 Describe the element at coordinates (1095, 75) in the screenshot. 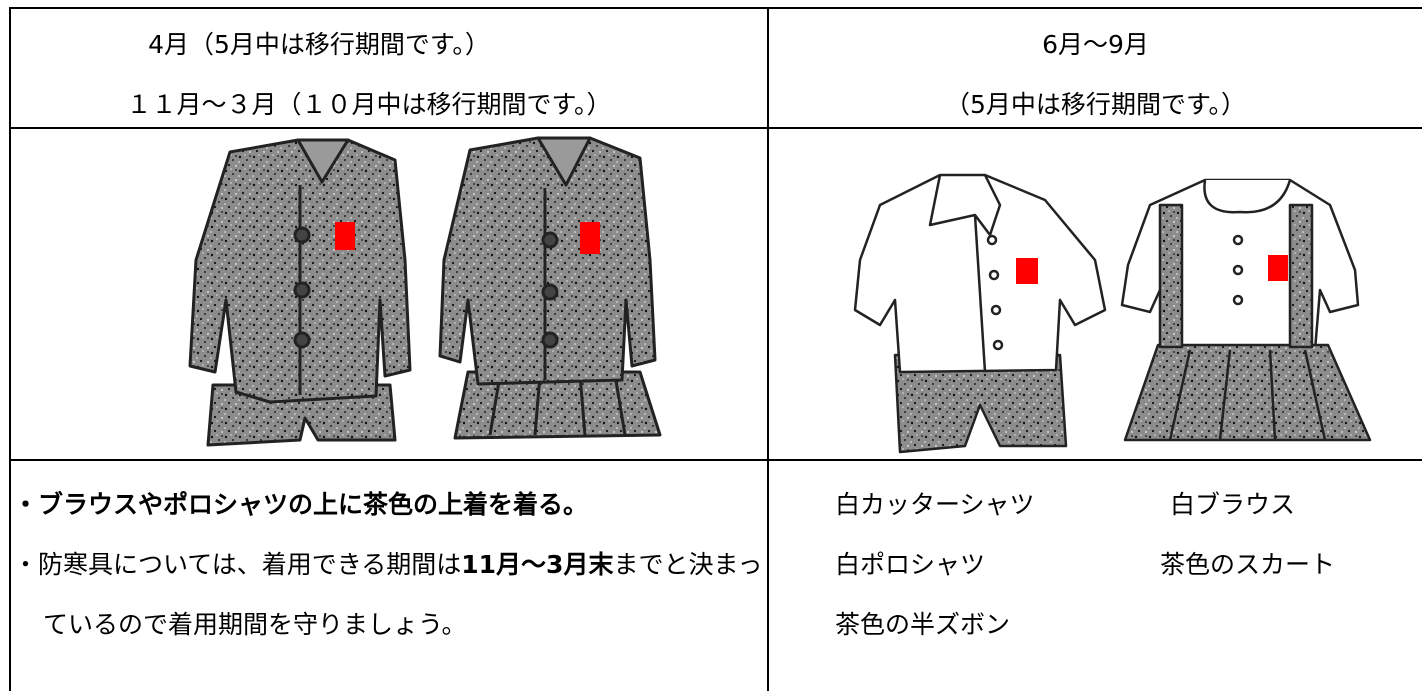

I see `summer-header: 6月～9月 （5月中は移行期間です。）` at that location.